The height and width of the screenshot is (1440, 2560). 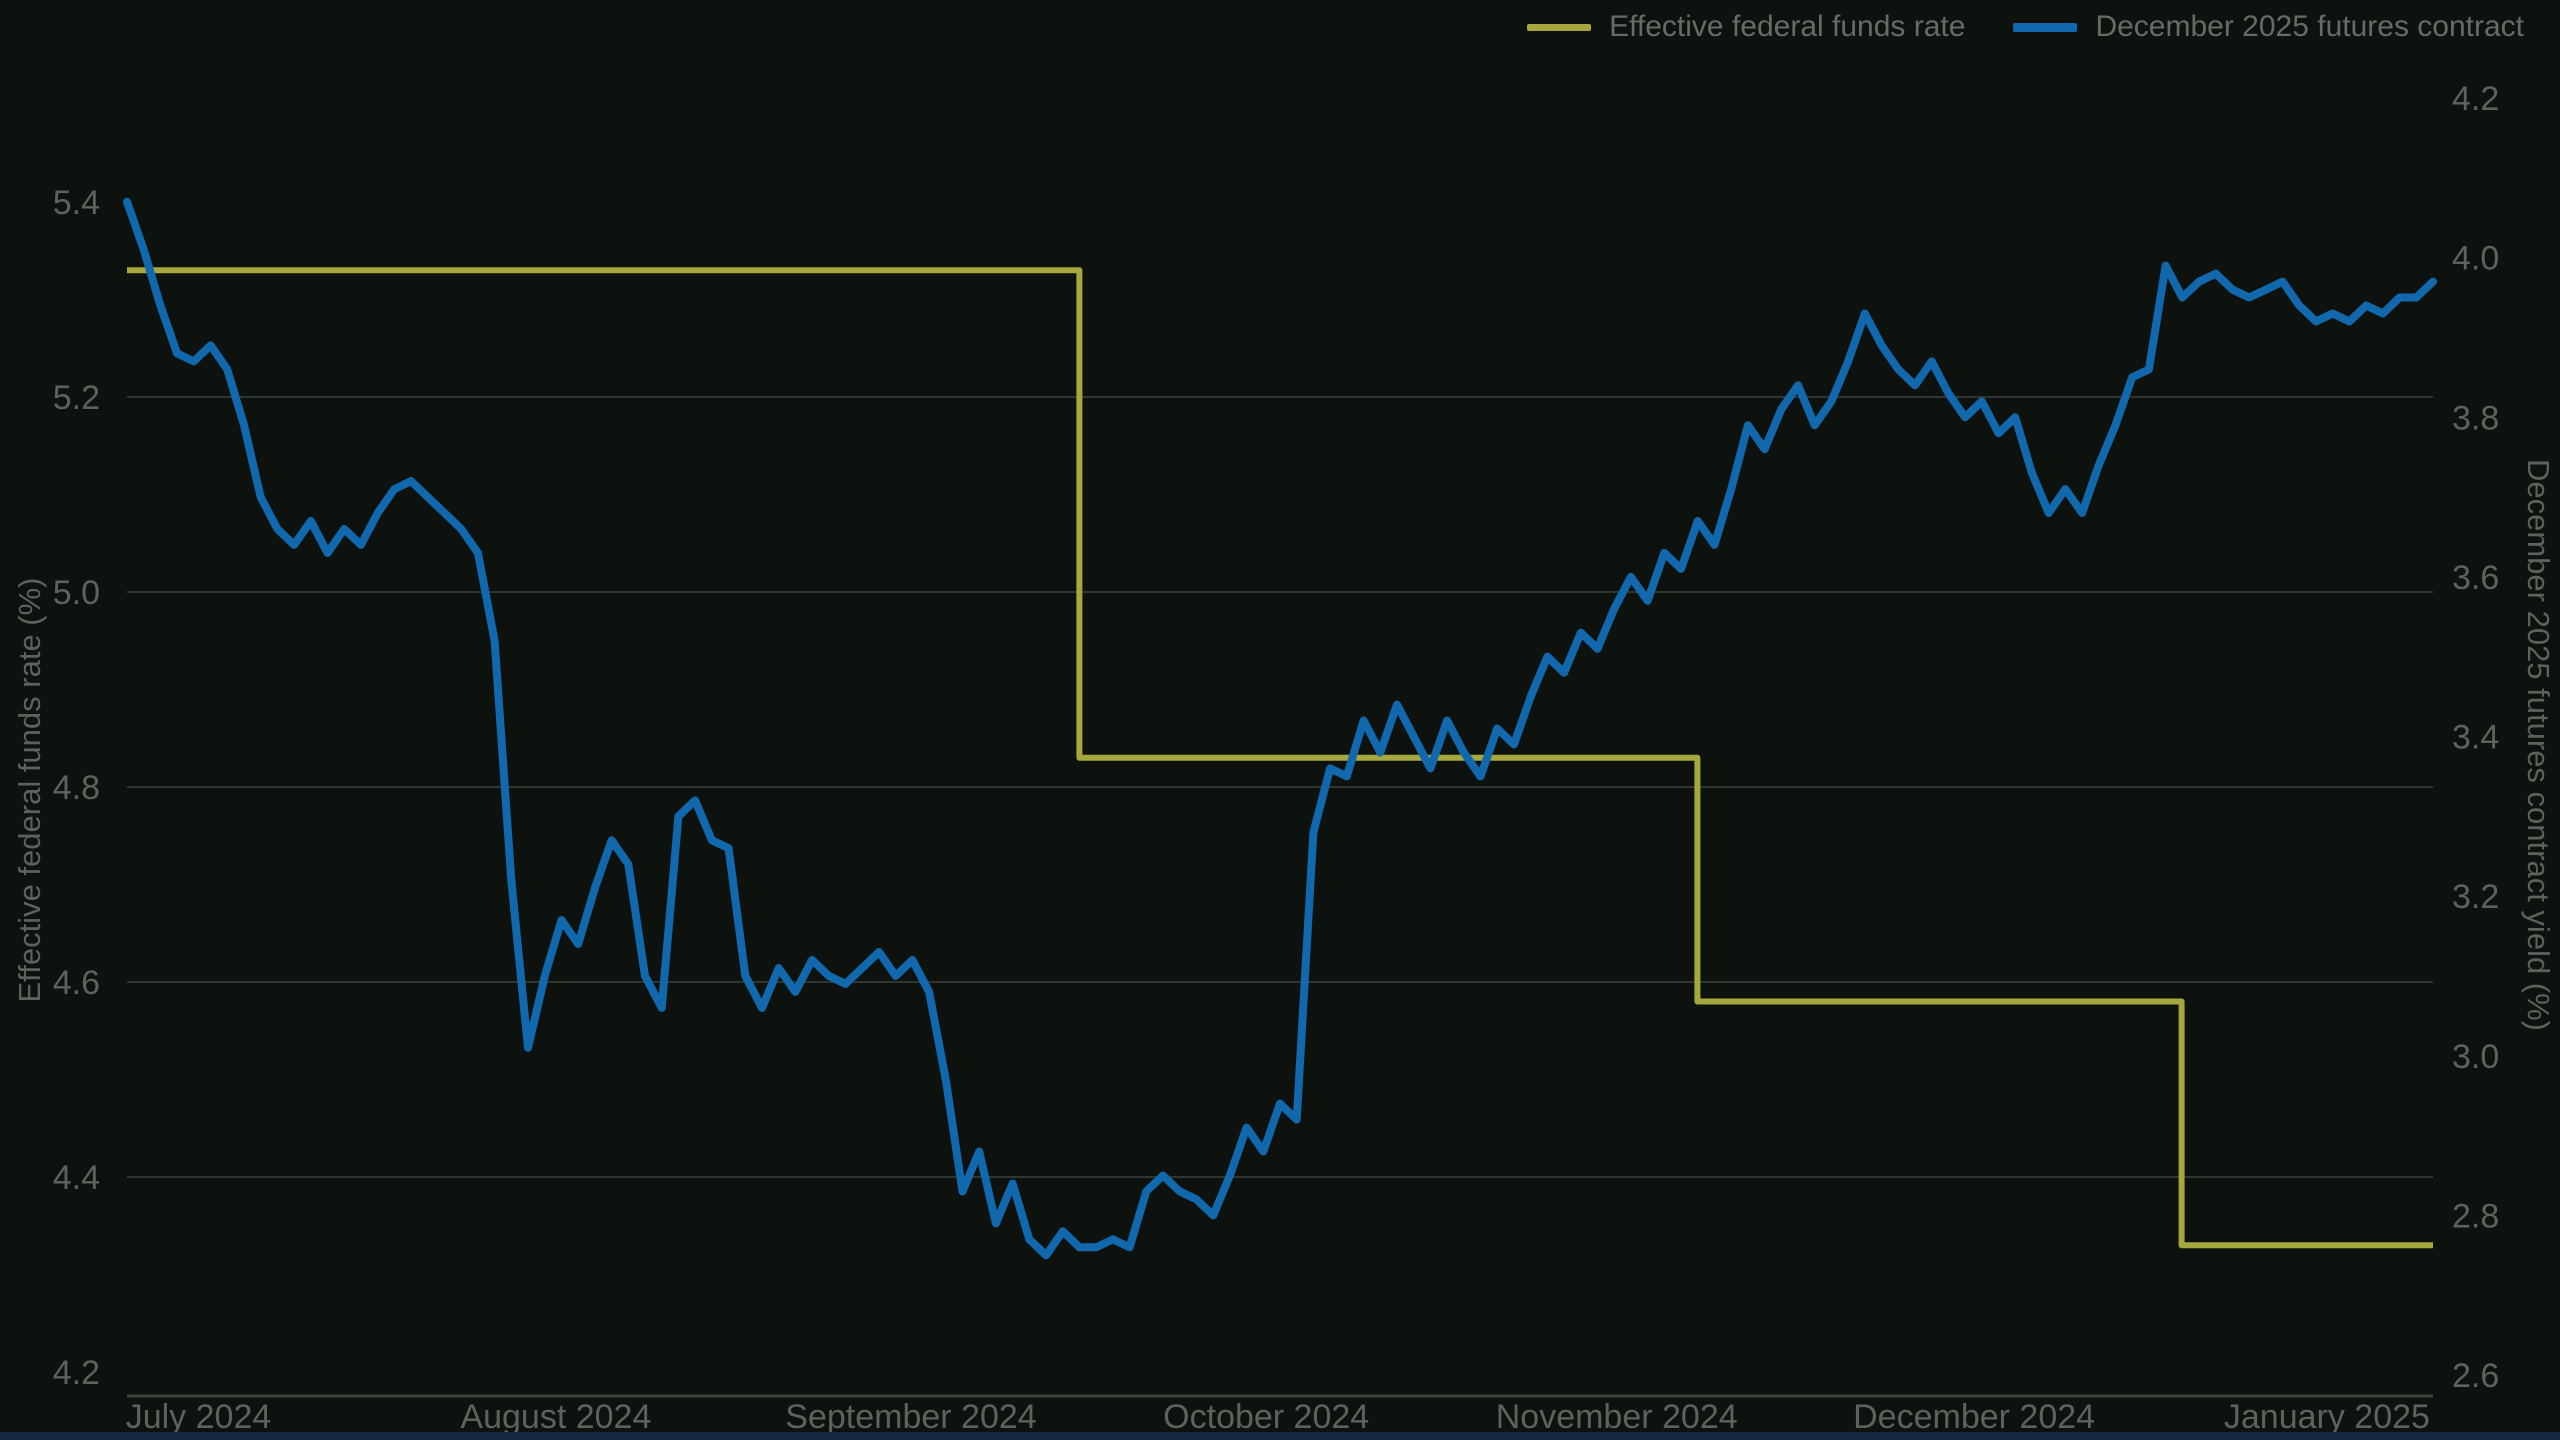 What do you see at coordinates (2327, 1417) in the screenshot?
I see `x-tick-label: January 2025` at bounding box center [2327, 1417].